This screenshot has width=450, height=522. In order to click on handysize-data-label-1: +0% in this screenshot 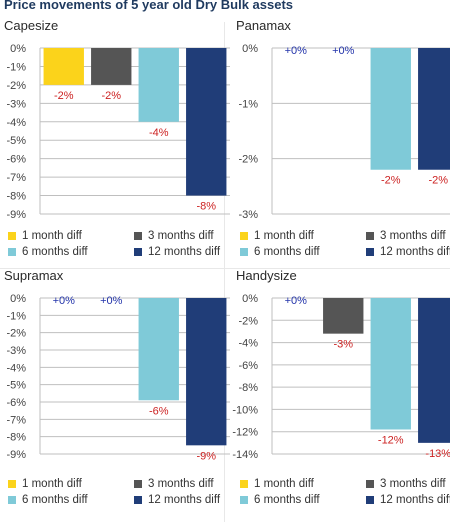, I will do `click(296, 301)`.